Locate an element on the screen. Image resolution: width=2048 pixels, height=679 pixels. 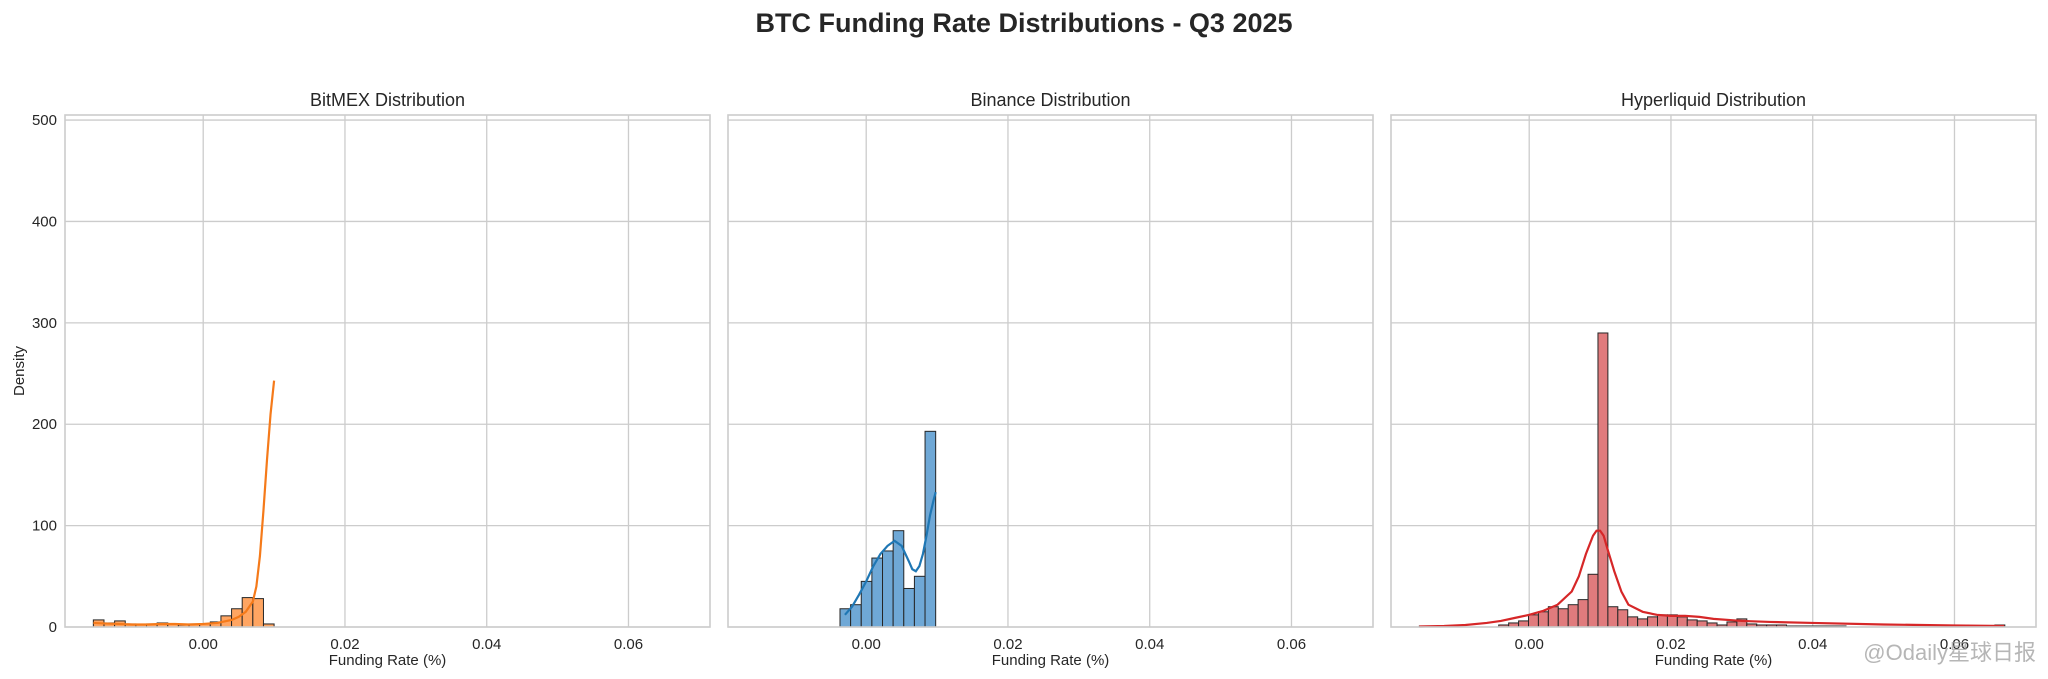
y-tick-label: 200 is located at coordinates (44, 424).